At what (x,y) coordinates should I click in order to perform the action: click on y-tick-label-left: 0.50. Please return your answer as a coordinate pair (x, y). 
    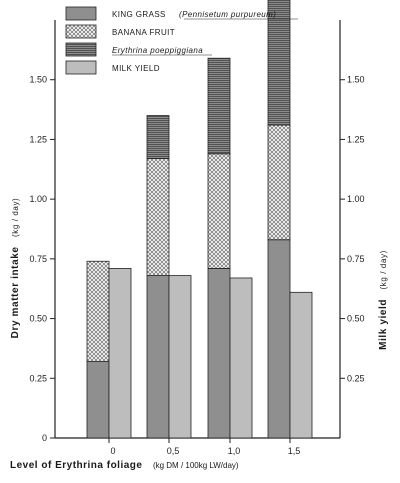
    Looking at the image, I should click on (38, 319).